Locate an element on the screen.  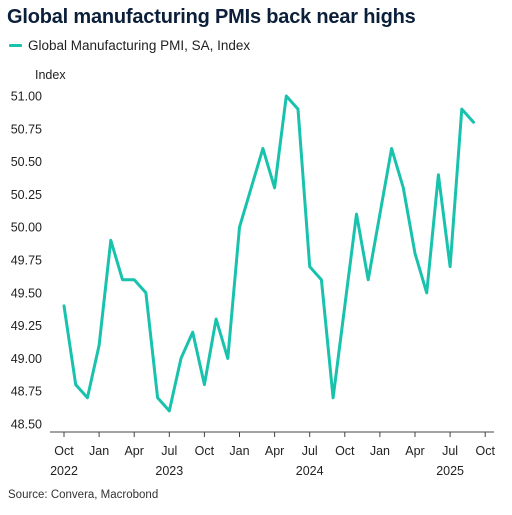
y-tick-label: 50.25 is located at coordinates (26, 195).